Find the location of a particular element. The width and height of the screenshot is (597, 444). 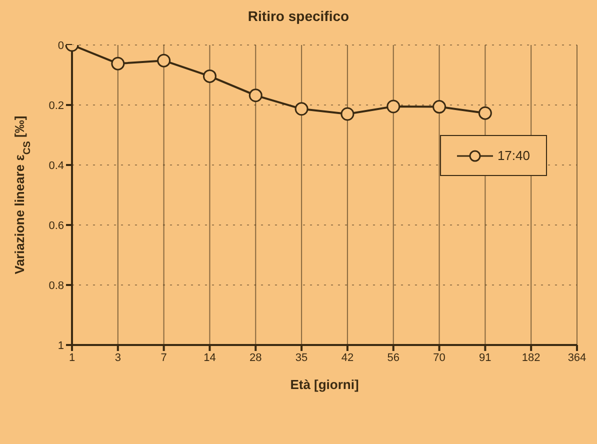

x-tick-label: 7 is located at coordinates (163, 358).